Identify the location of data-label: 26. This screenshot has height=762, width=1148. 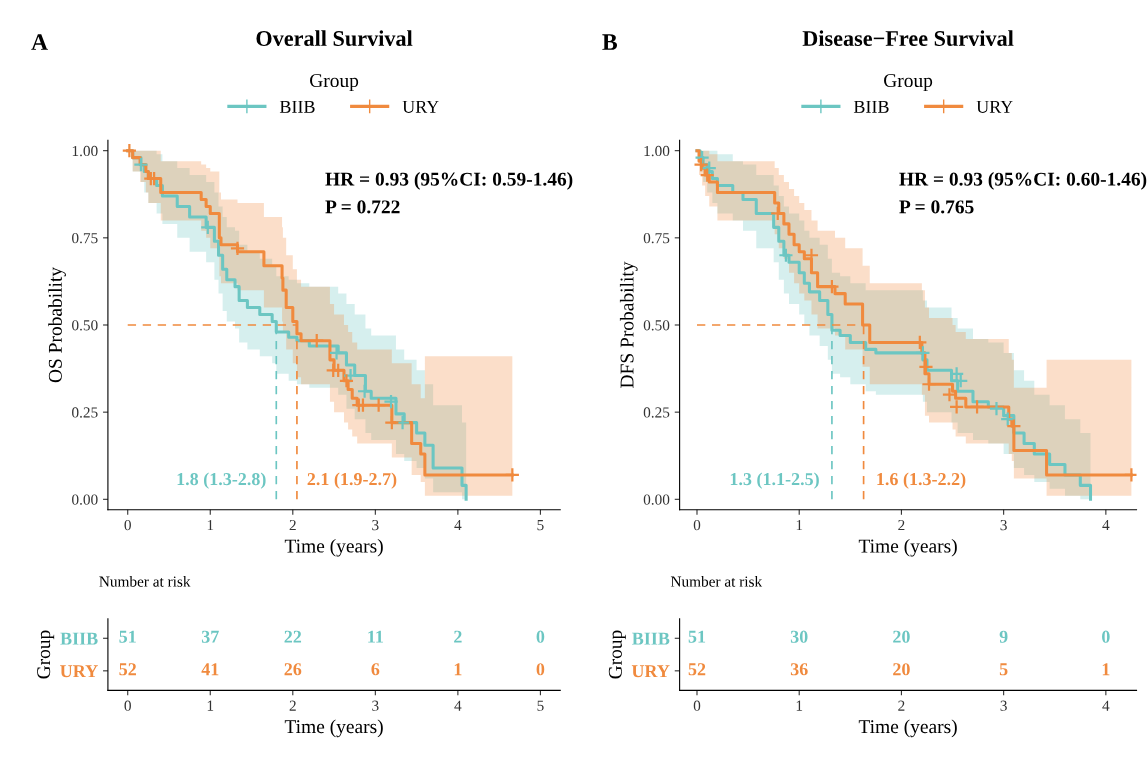
(293, 669).